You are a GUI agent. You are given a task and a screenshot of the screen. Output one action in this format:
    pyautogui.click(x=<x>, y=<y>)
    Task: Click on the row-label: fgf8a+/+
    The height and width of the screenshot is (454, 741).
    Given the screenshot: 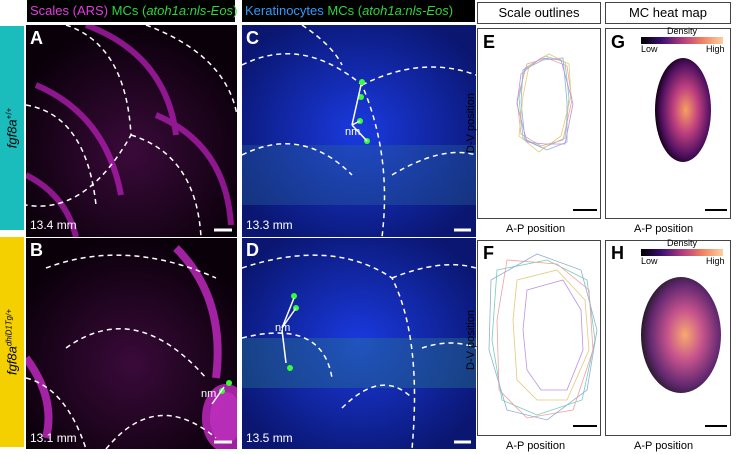 What is the action you would take?
    pyautogui.click(x=11, y=128)
    